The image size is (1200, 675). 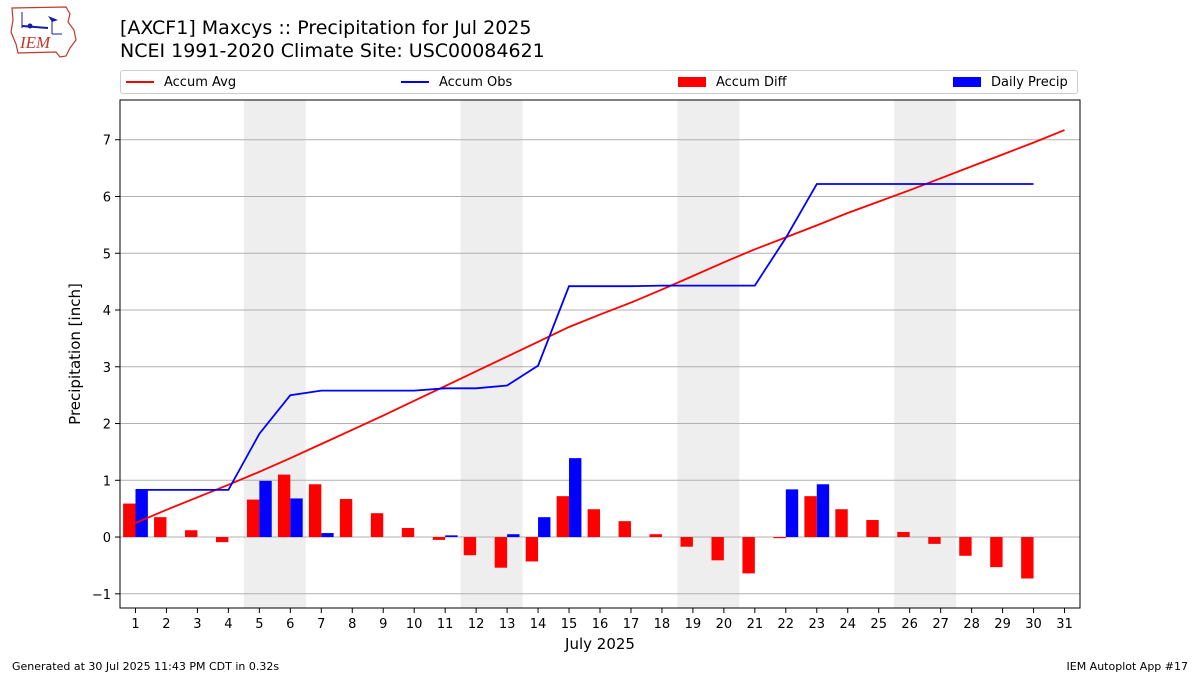 I want to click on x-tick-label: 5, so click(x=259, y=624).